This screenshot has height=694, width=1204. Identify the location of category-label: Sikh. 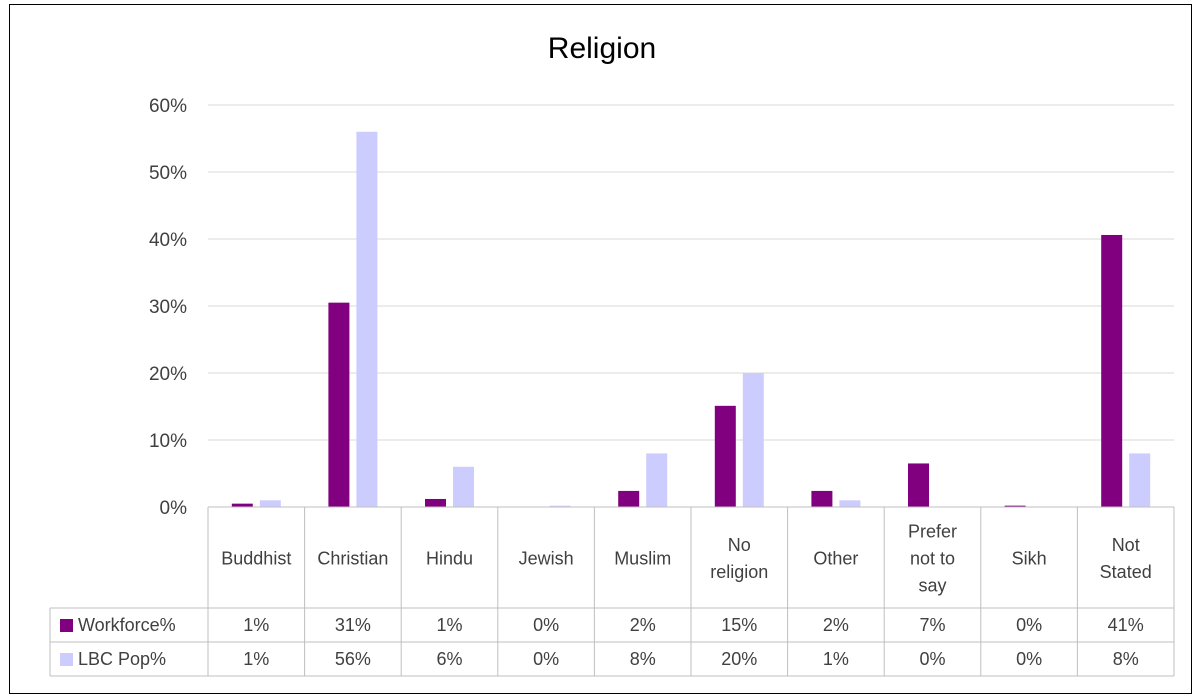
(1029, 559).